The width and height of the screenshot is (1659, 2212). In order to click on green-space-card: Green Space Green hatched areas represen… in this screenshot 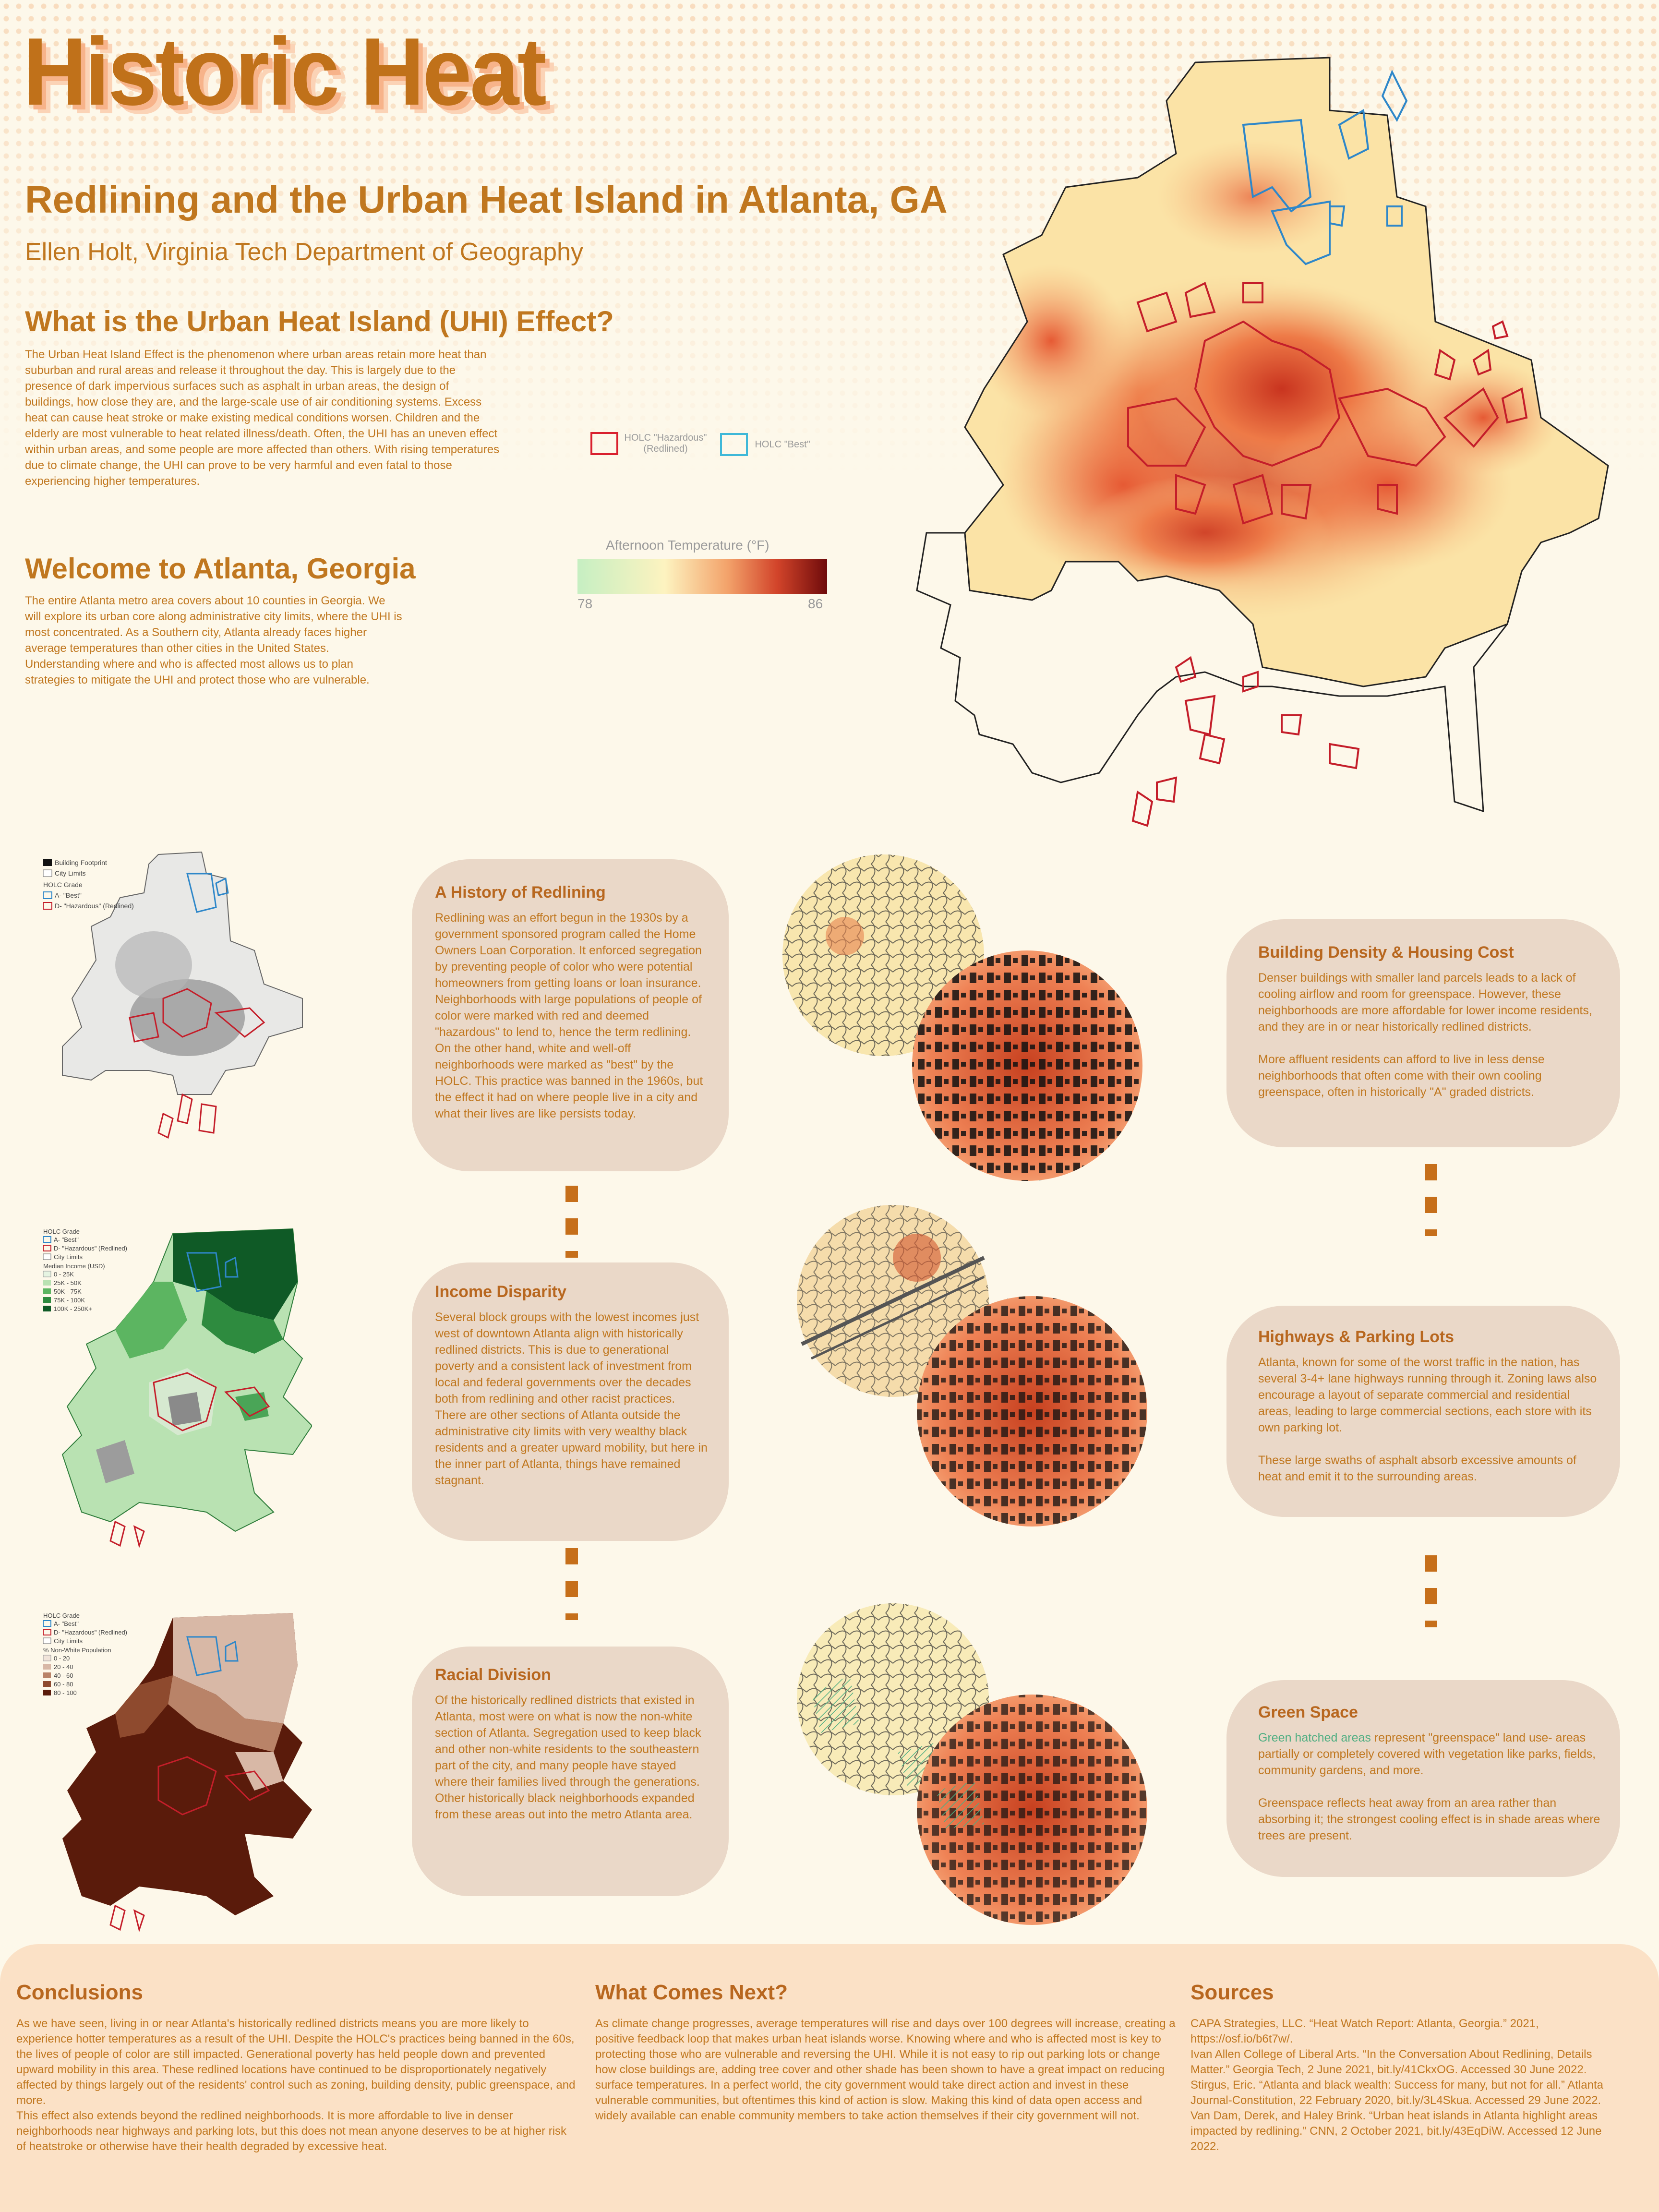, I will do `click(1423, 1778)`.